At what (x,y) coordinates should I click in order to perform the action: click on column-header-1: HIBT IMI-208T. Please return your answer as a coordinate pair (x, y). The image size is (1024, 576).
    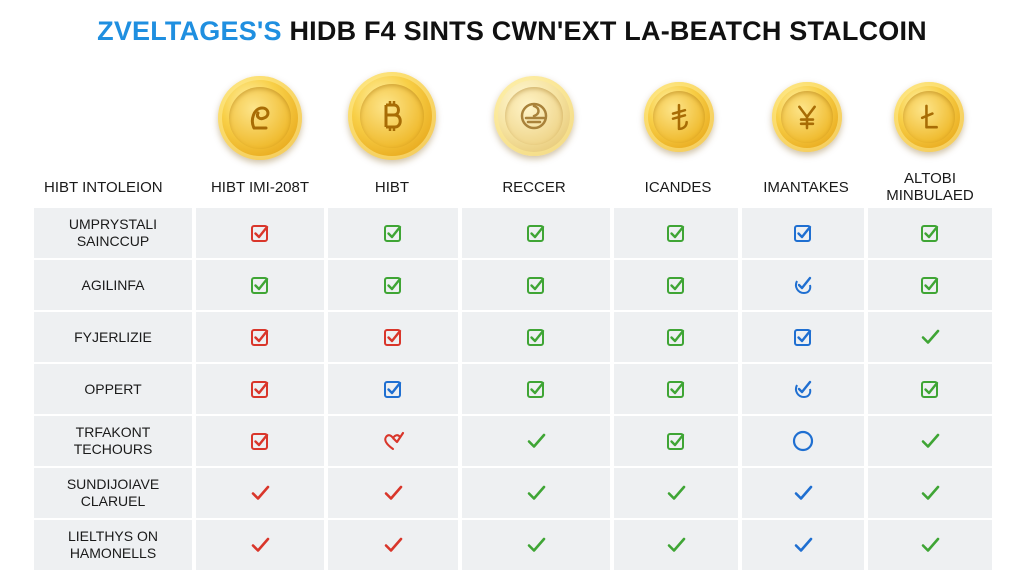
    Looking at the image, I should click on (260, 187).